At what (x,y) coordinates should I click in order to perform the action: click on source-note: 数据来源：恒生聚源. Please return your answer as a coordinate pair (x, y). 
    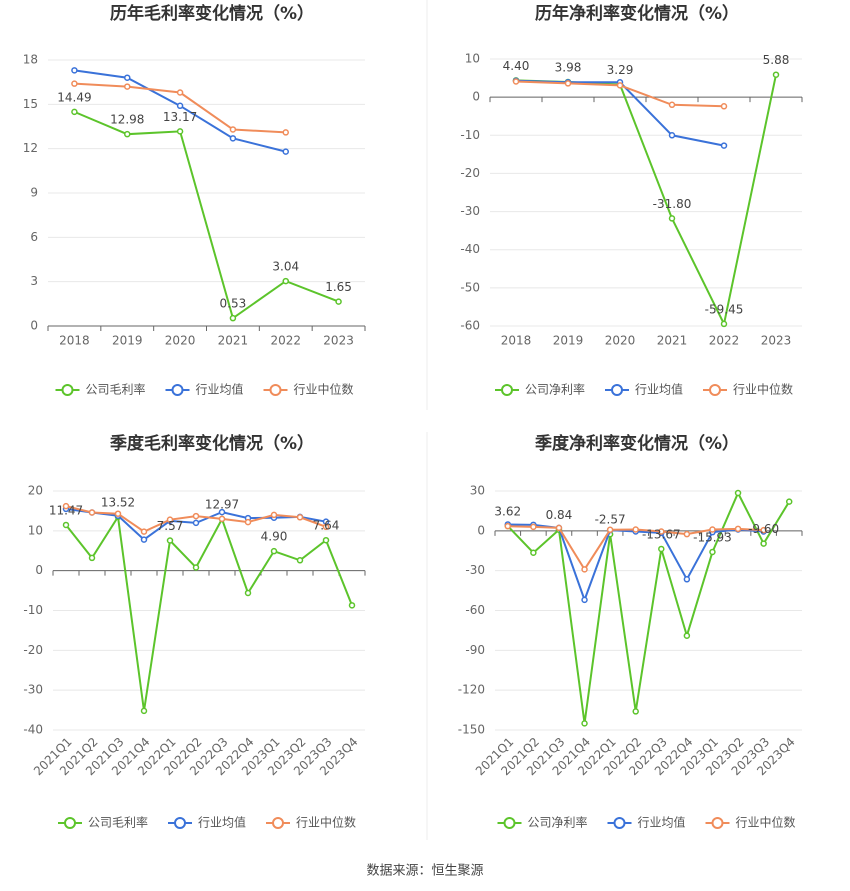
    Looking at the image, I should click on (424, 871).